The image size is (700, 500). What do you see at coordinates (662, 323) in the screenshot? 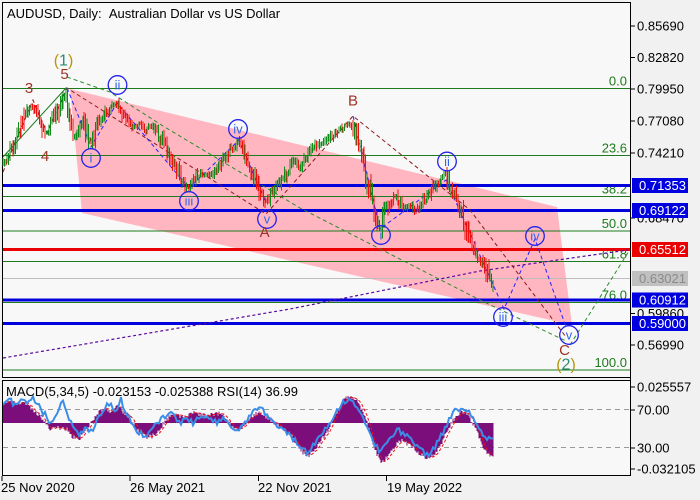
I see `svg-text: 0.59000` at bounding box center [662, 323].